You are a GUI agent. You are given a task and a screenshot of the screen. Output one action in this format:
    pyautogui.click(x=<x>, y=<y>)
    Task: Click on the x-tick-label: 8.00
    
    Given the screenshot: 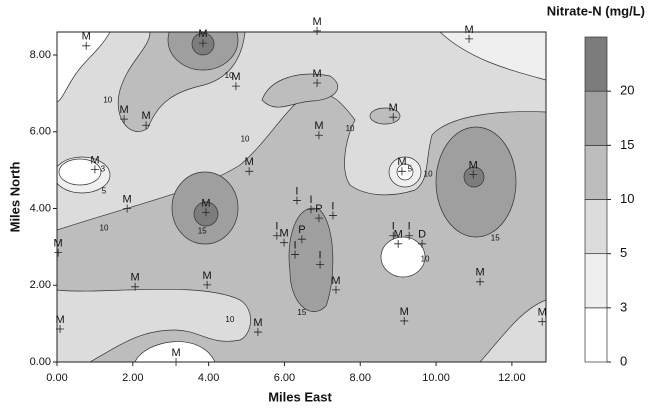 What is the action you would take?
    pyautogui.click(x=360, y=378)
    